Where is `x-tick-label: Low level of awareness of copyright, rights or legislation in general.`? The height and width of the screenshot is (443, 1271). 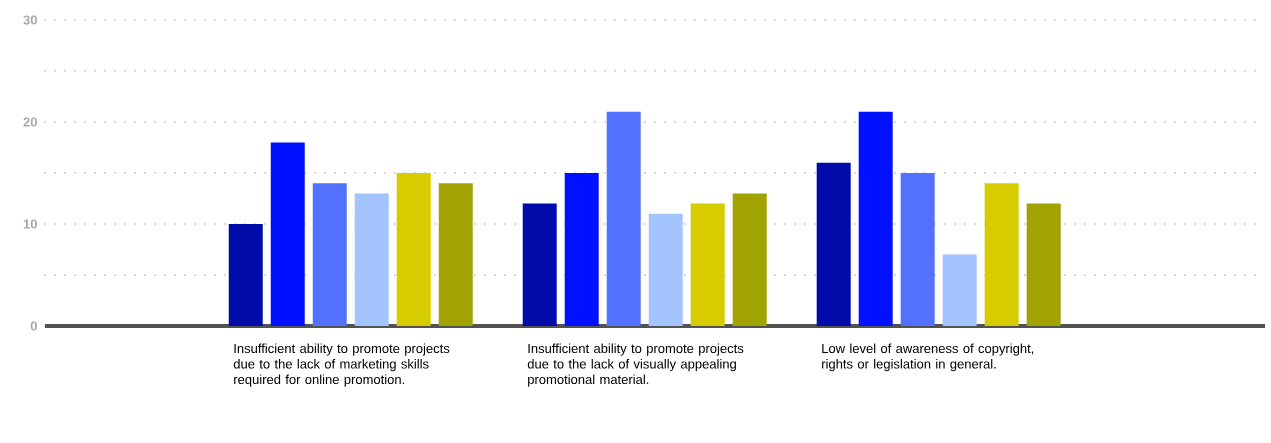
x-tick-label: Low level of awareness of copyright, rights or legislation in general. is located at coordinates (928, 357).